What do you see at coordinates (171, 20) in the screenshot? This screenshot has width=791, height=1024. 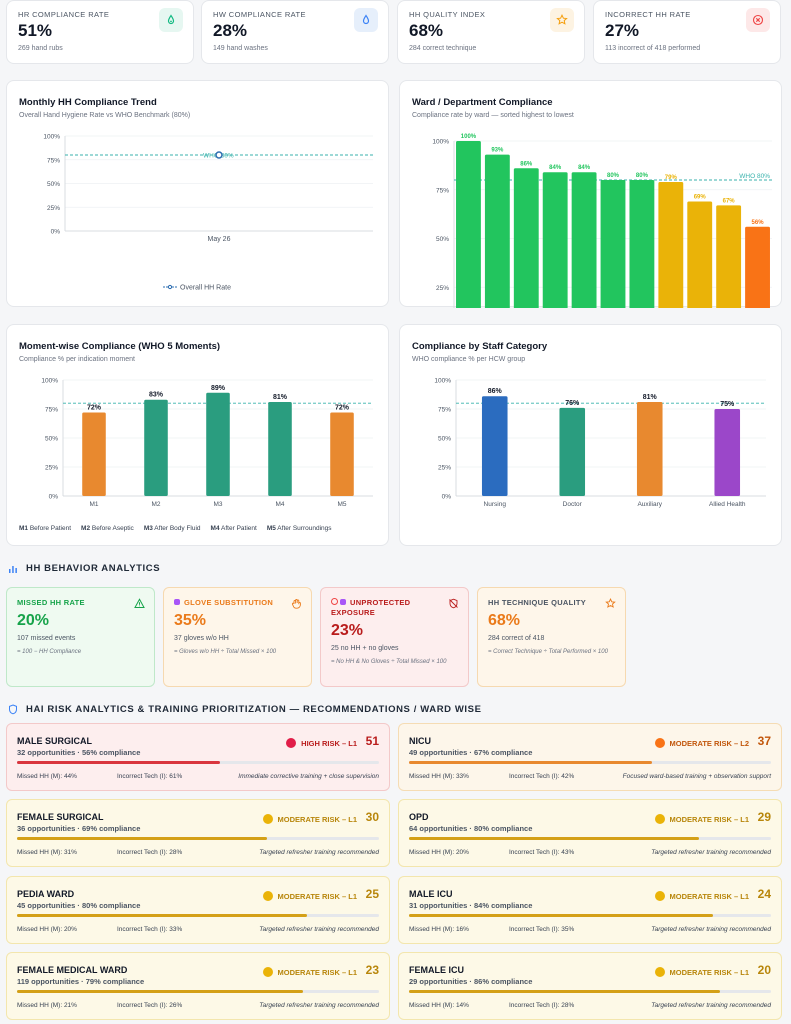 I see `hand-rub-drop-icon` at bounding box center [171, 20].